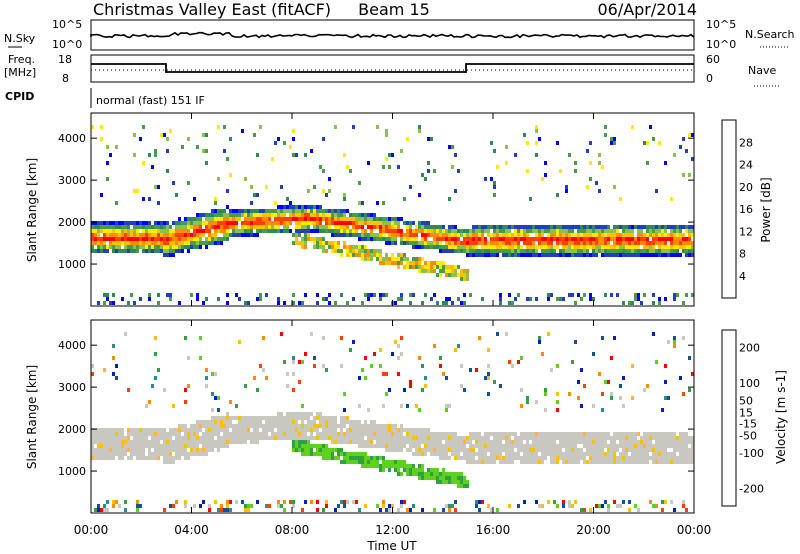  What do you see at coordinates (749, 383) in the screenshot?
I see `colorbar-tick-label: 100` at bounding box center [749, 383].